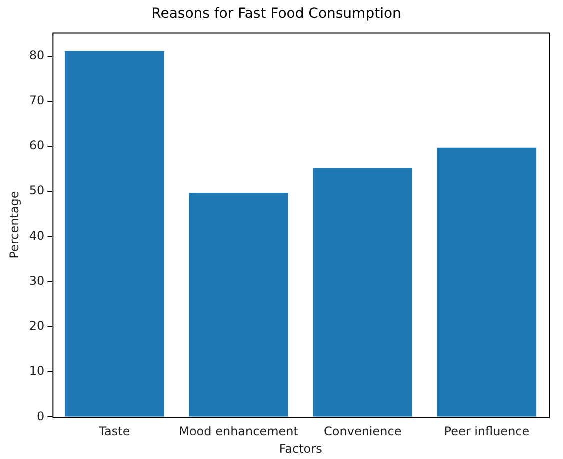  I want to click on x-tick-label: Convenience, so click(363, 431).